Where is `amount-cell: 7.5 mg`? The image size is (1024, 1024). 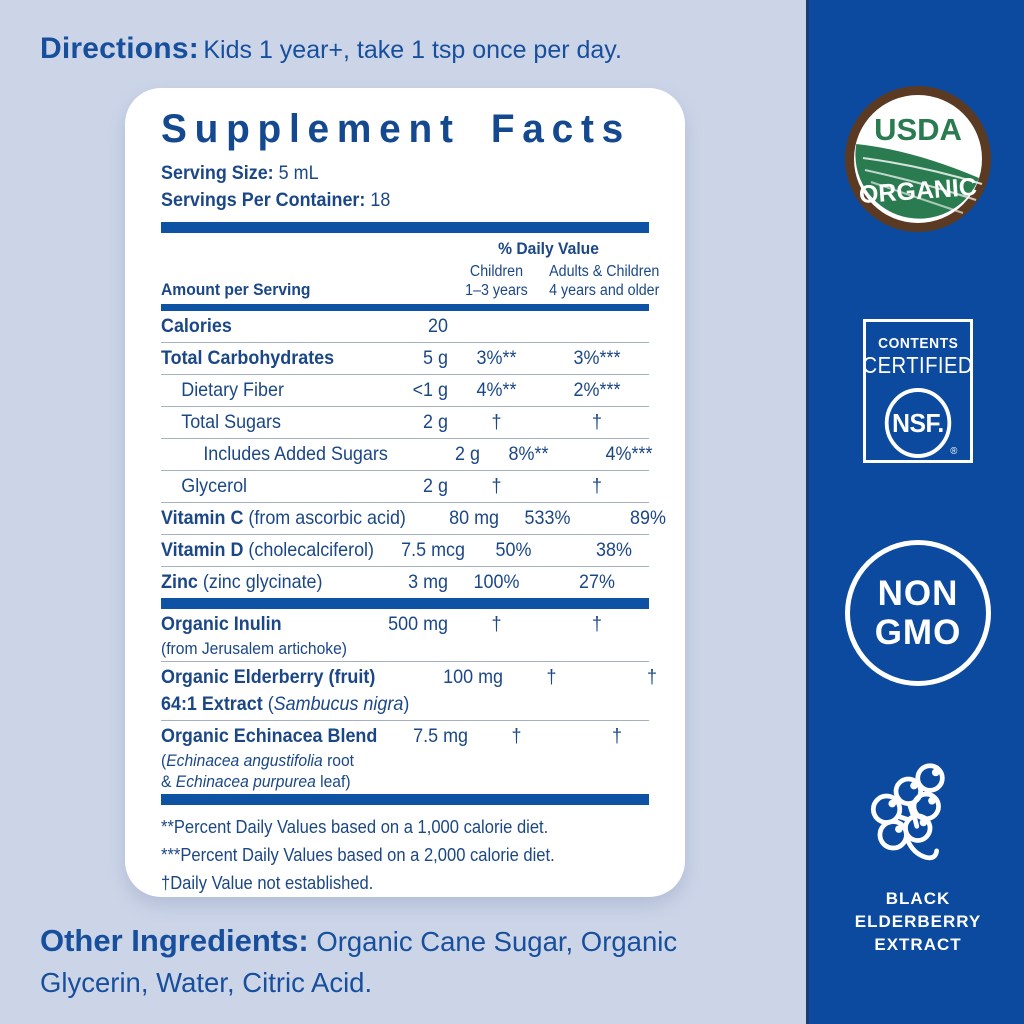 amount-cell: 7.5 mg is located at coordinates (441, 736).